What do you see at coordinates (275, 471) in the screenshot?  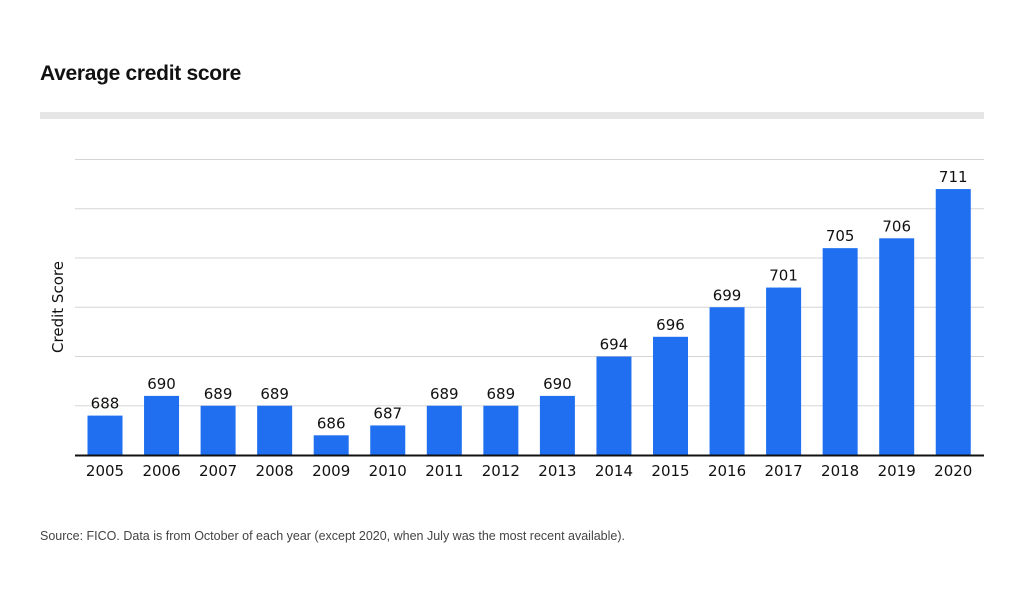 I see `x-tick-label: 2008` at bounding box center [275, 471].